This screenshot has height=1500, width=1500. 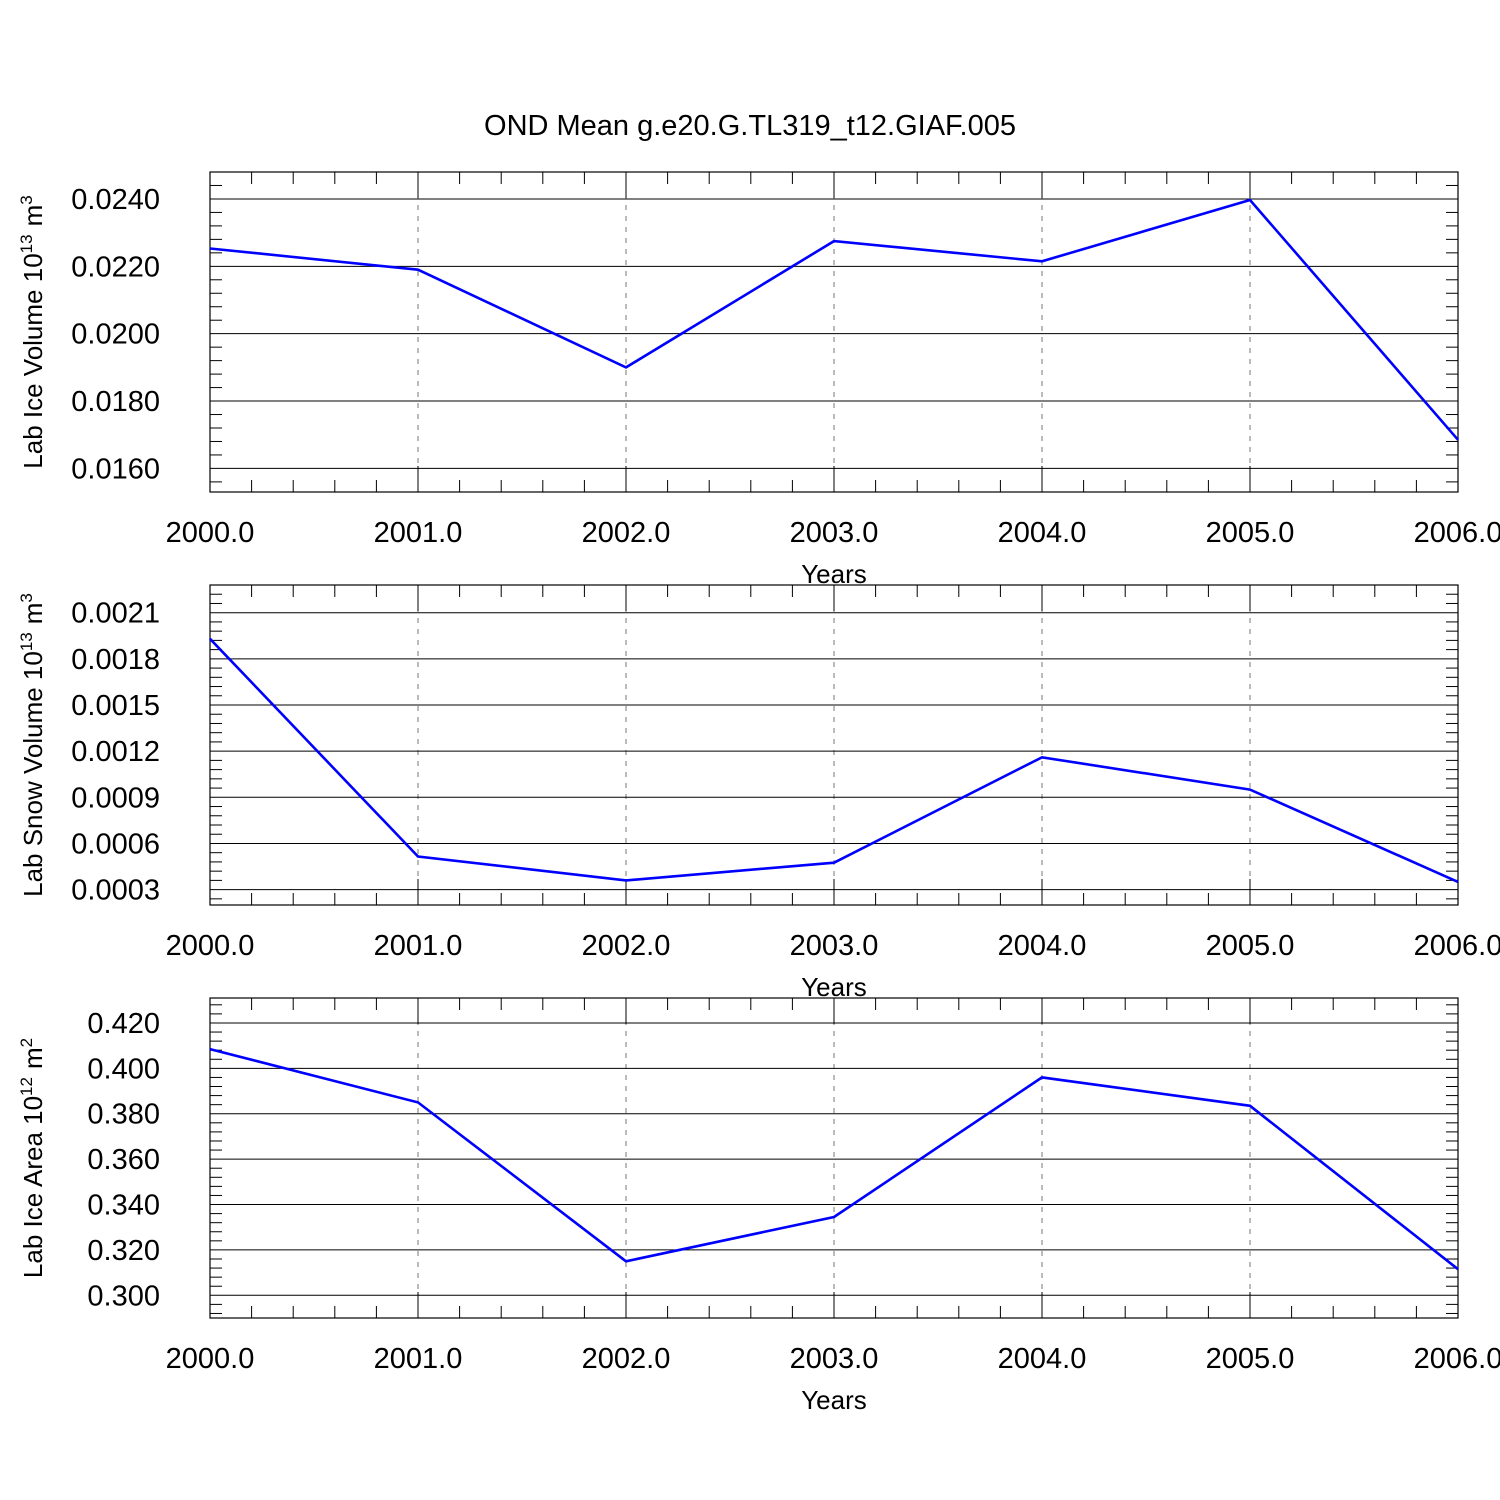 What do you see at coordinates (115, 402) in the screenshot?
I see `y-tick-label: 0.0180` at bounding box center [115, 402].